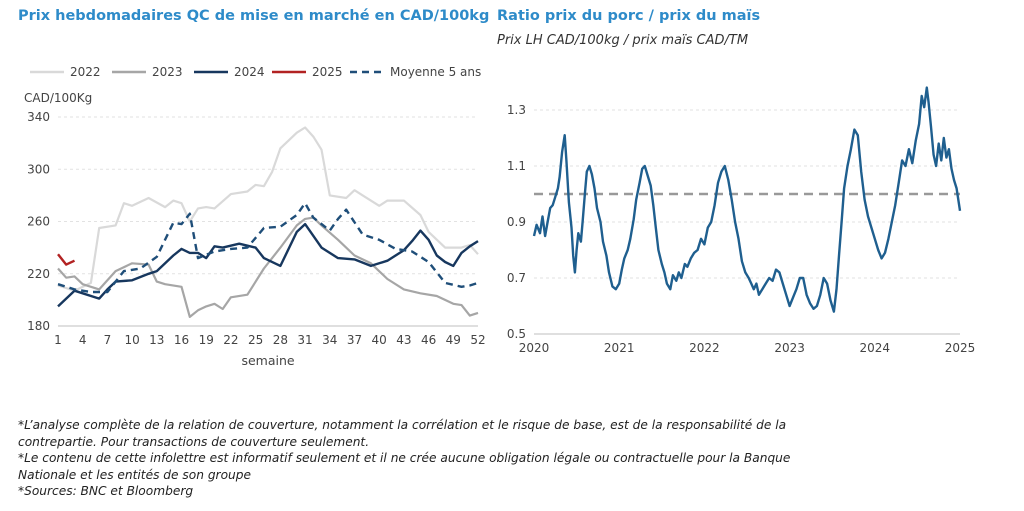 This screenshot has width=1024, height=511. I want to click on x-tick-label: 40, so click(379, 340).